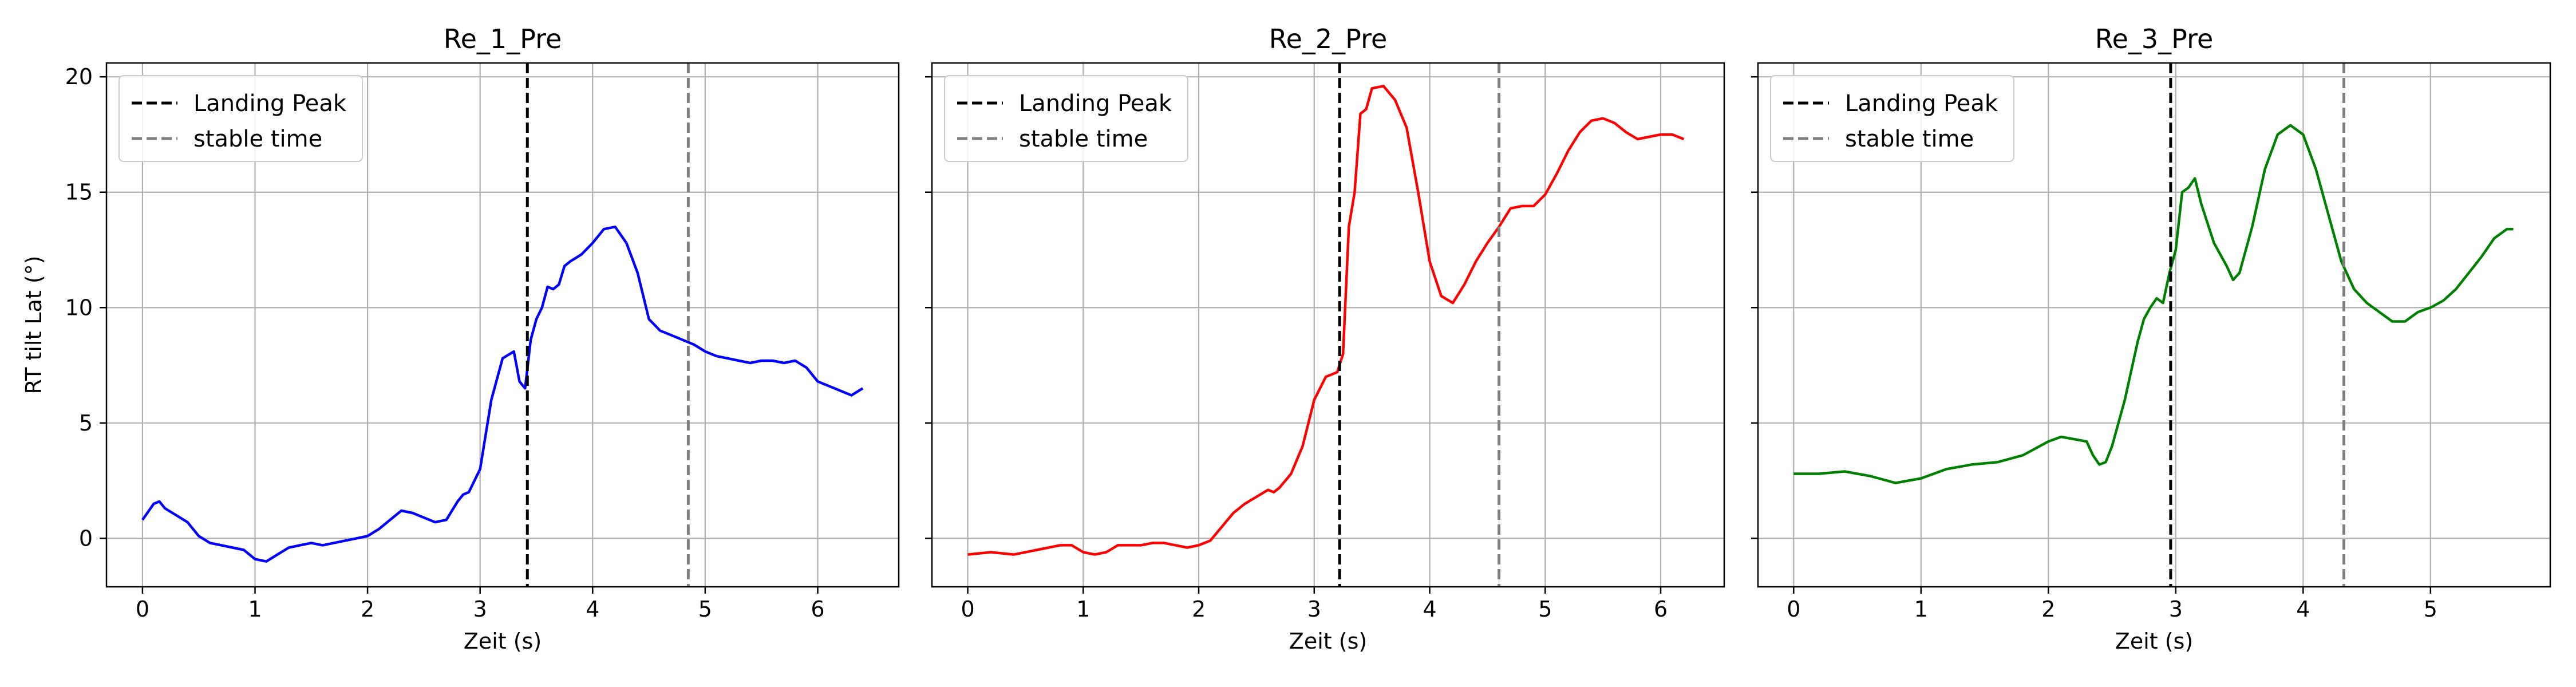  Describe the element at coordinates (79, 76) in the screenshot. I see `y-tick-label-4: 20` at that location.